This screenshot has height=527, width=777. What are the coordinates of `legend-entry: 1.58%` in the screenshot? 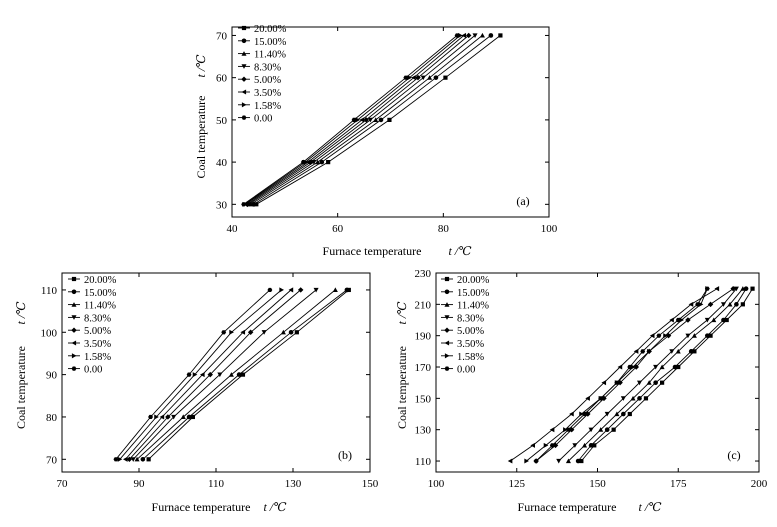 It's located at (97, 357).